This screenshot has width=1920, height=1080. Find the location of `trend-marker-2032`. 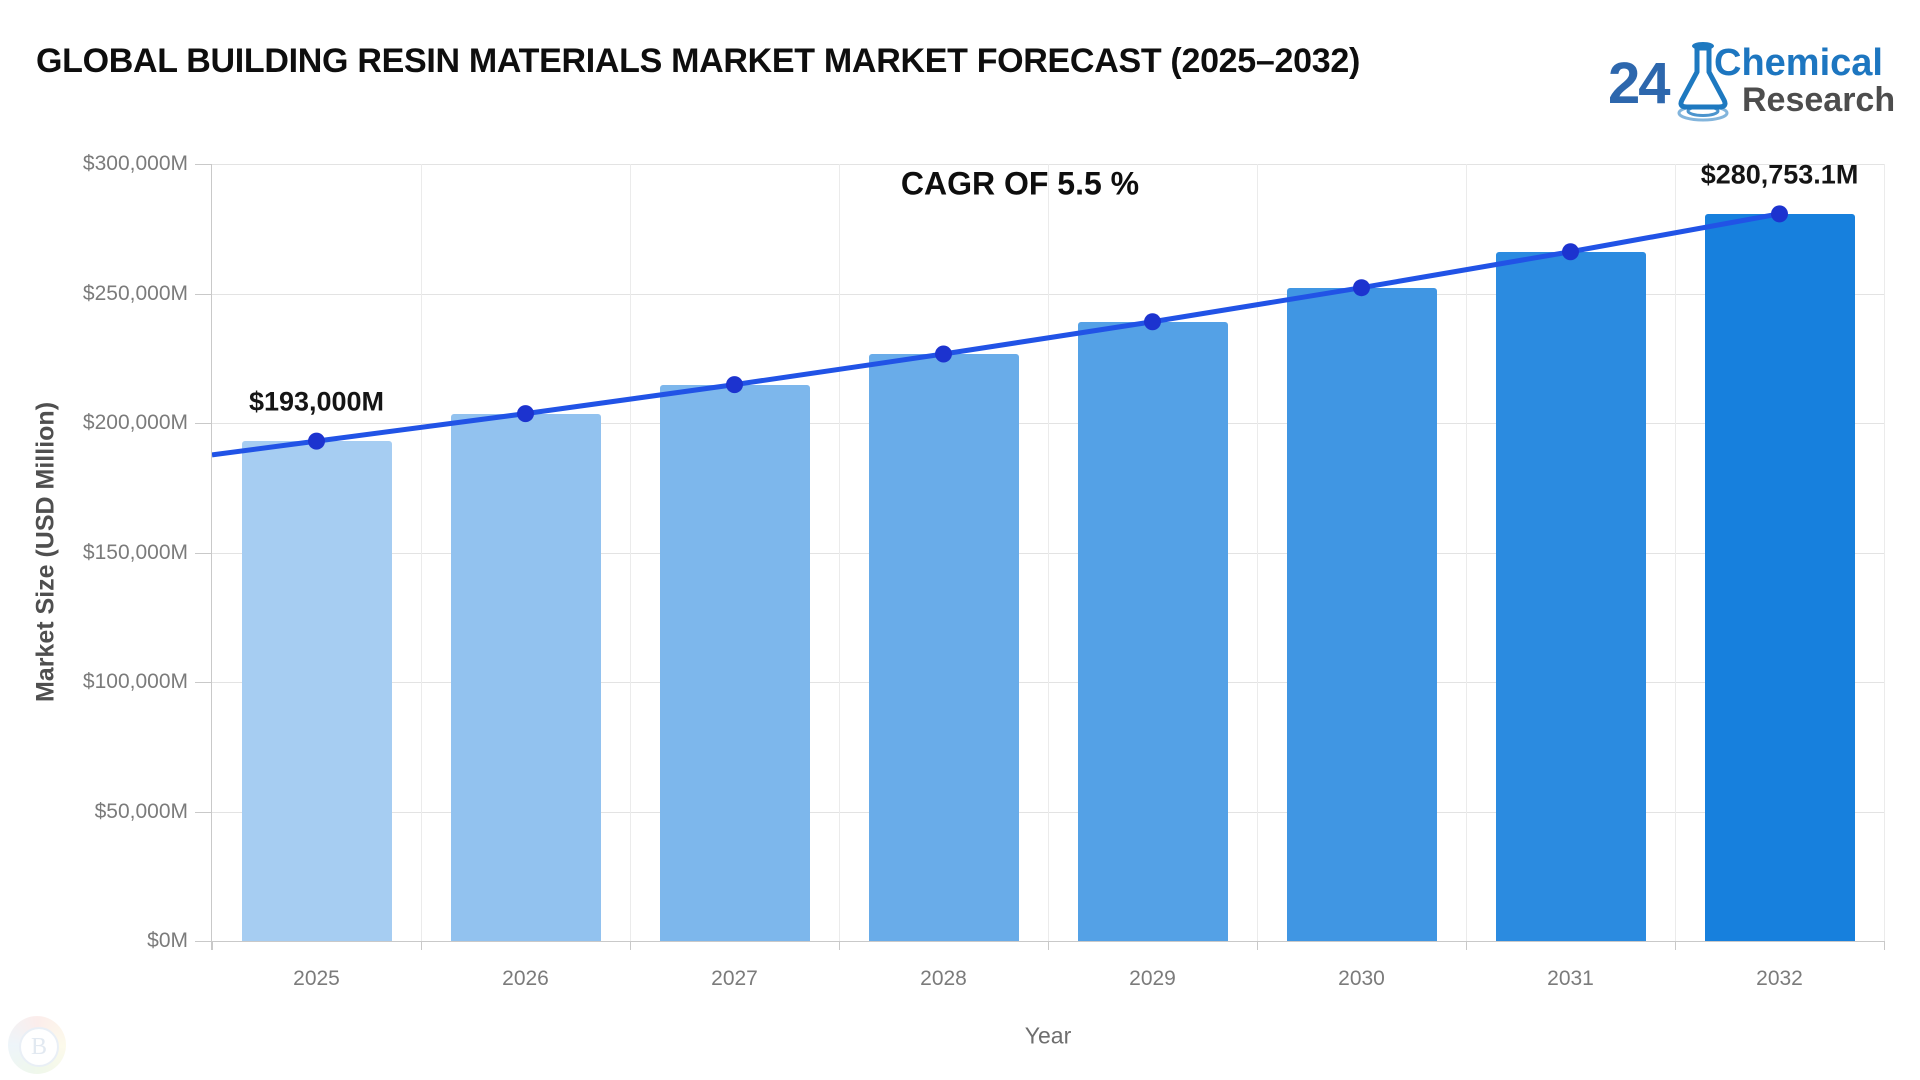

trend-marker-2032 is located at coordinates (1779, 214).